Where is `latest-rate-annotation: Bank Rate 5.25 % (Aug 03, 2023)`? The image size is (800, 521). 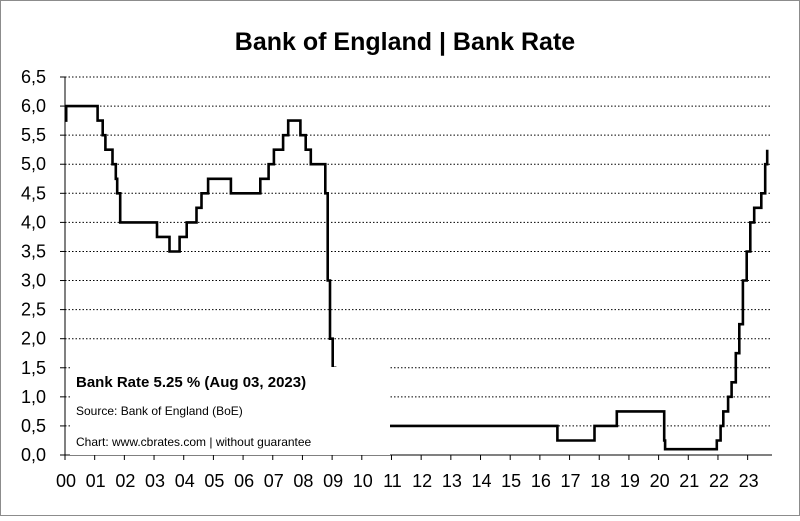 latest-rate-annotation: Bank Rate 5.25 % (Aug 03, 2023) is located at coordinates (191, 382).